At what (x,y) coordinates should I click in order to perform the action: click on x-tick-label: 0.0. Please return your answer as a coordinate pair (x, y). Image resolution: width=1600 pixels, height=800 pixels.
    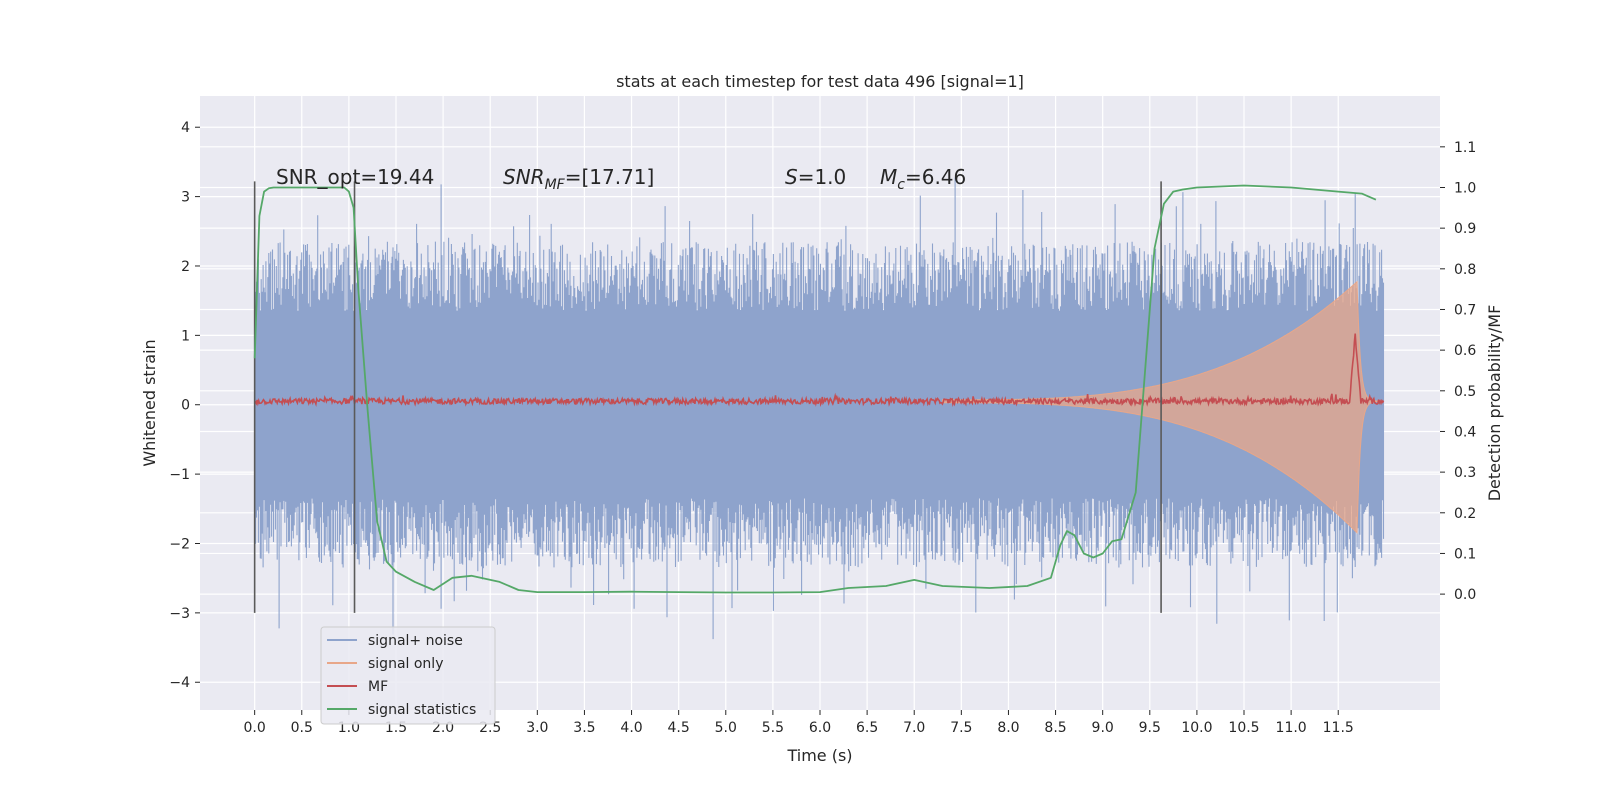
    Looking at the image, I should click on (255, 728).